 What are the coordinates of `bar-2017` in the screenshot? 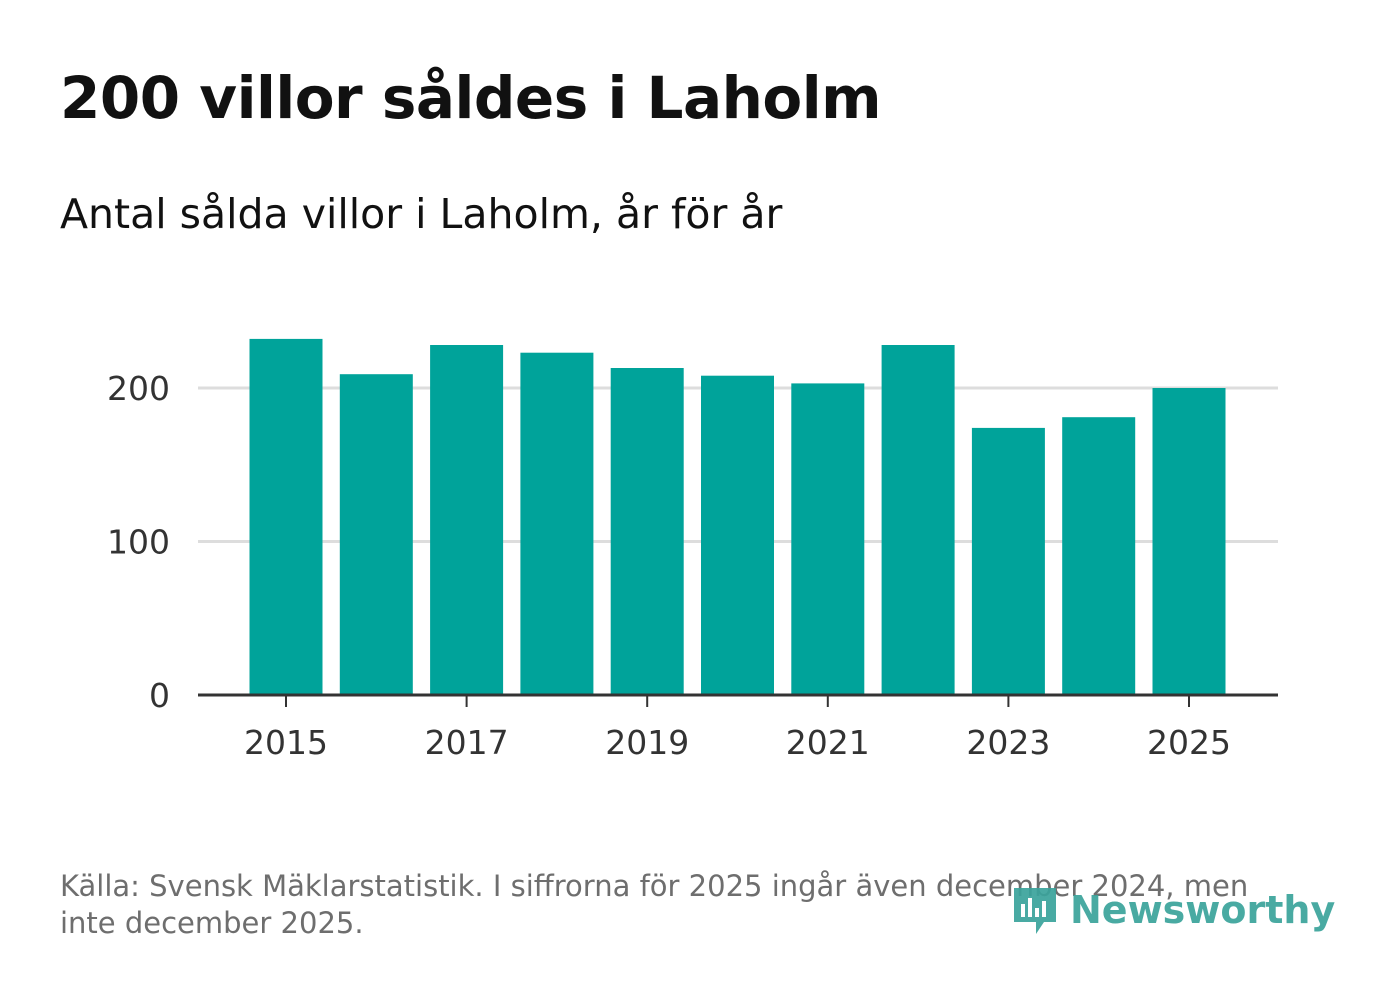 It's located at (467, 520).